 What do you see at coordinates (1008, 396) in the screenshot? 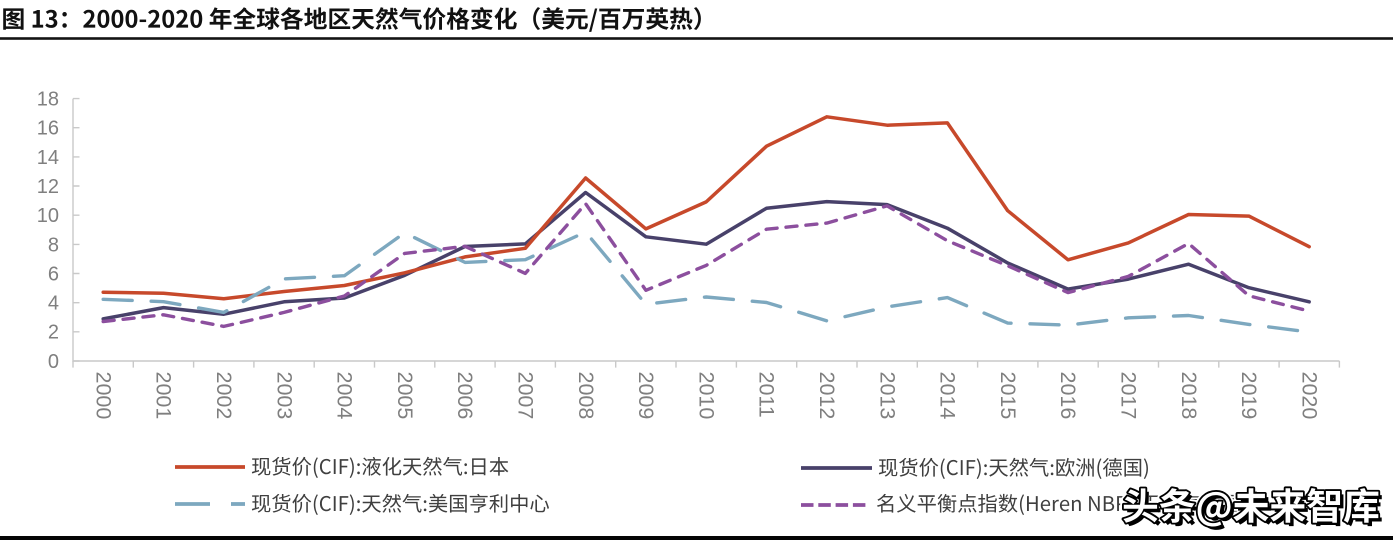
I see `svg-text: 2015` at bounding box center [1008, 396].